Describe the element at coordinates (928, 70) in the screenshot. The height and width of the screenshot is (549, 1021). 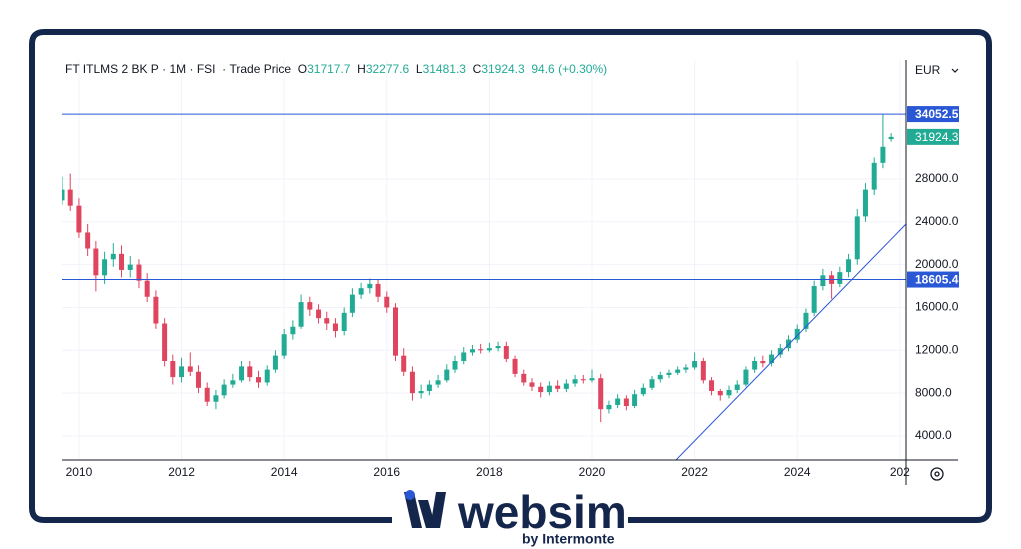
I see `currency: EUR` at that location.